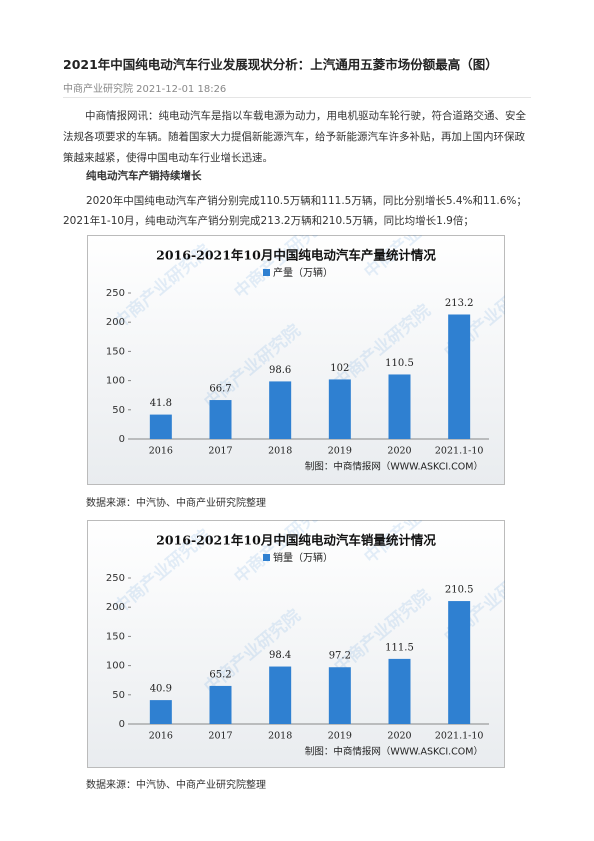 This screenshot has height=841, width=594. Describe the element at coordinates (340, 656) in the screenshot. I see `value-label: 97.2` at that location.